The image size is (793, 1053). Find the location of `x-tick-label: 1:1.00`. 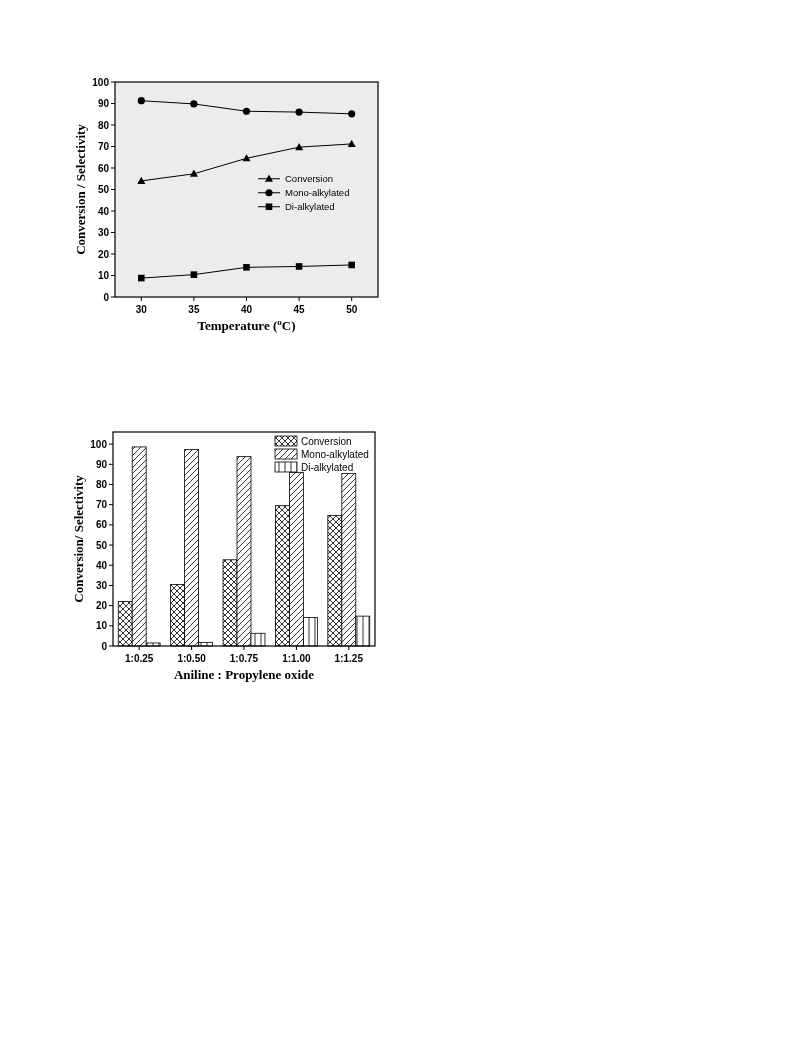

x-tick-label: 1:1.00 is located at coordinates (297, 658).